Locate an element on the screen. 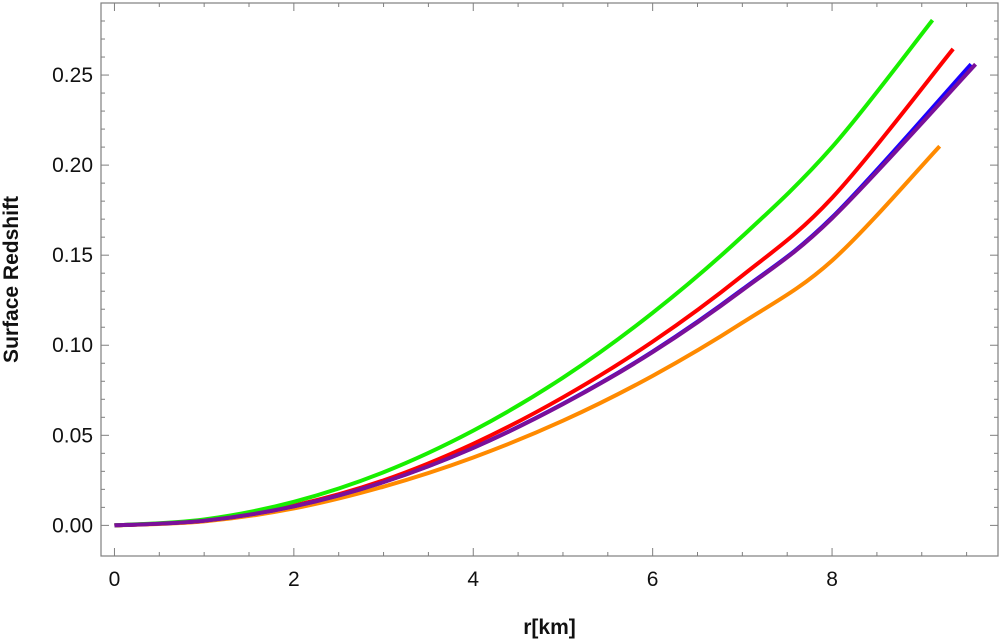 This screenshot has height=640, width=1000. x-tick-label: 2 is located at coordinates (294, 579).